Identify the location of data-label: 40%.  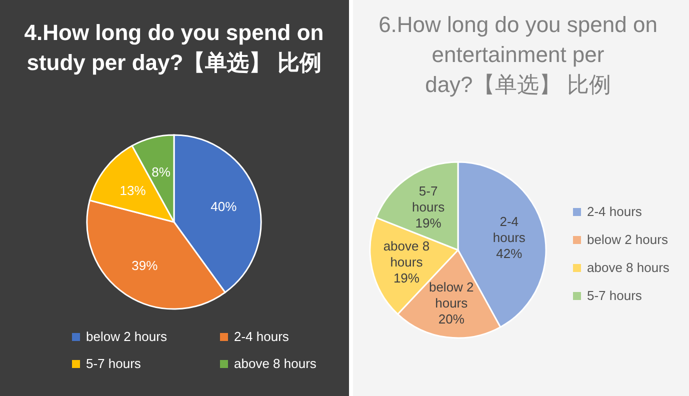
(224, 206).